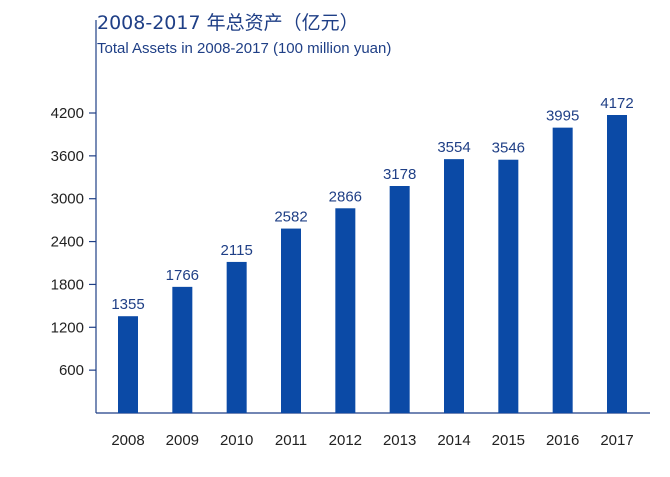 Image resolution: width=670 pixels, height=477 pixels. I want to click on x-tick-label: 2009, so click(182, 440).